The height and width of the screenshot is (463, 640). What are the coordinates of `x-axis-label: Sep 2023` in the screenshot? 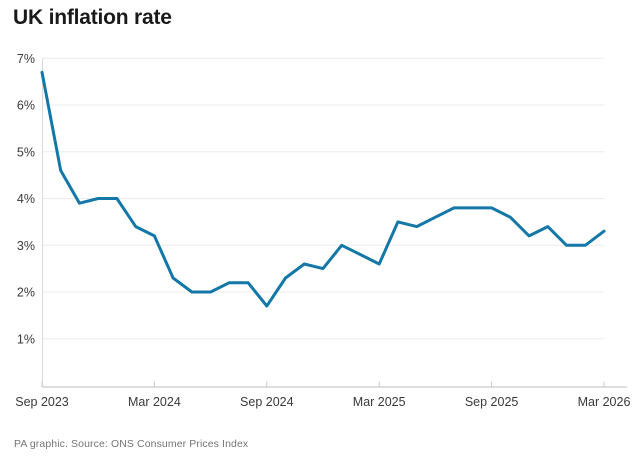 It's located at (42, 402).